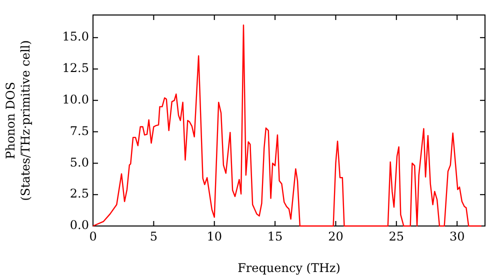  What do you see at coordinates (275, 236) in the screenshot?
I see `x-tick-label: 15` at bounding box center [275, 236].